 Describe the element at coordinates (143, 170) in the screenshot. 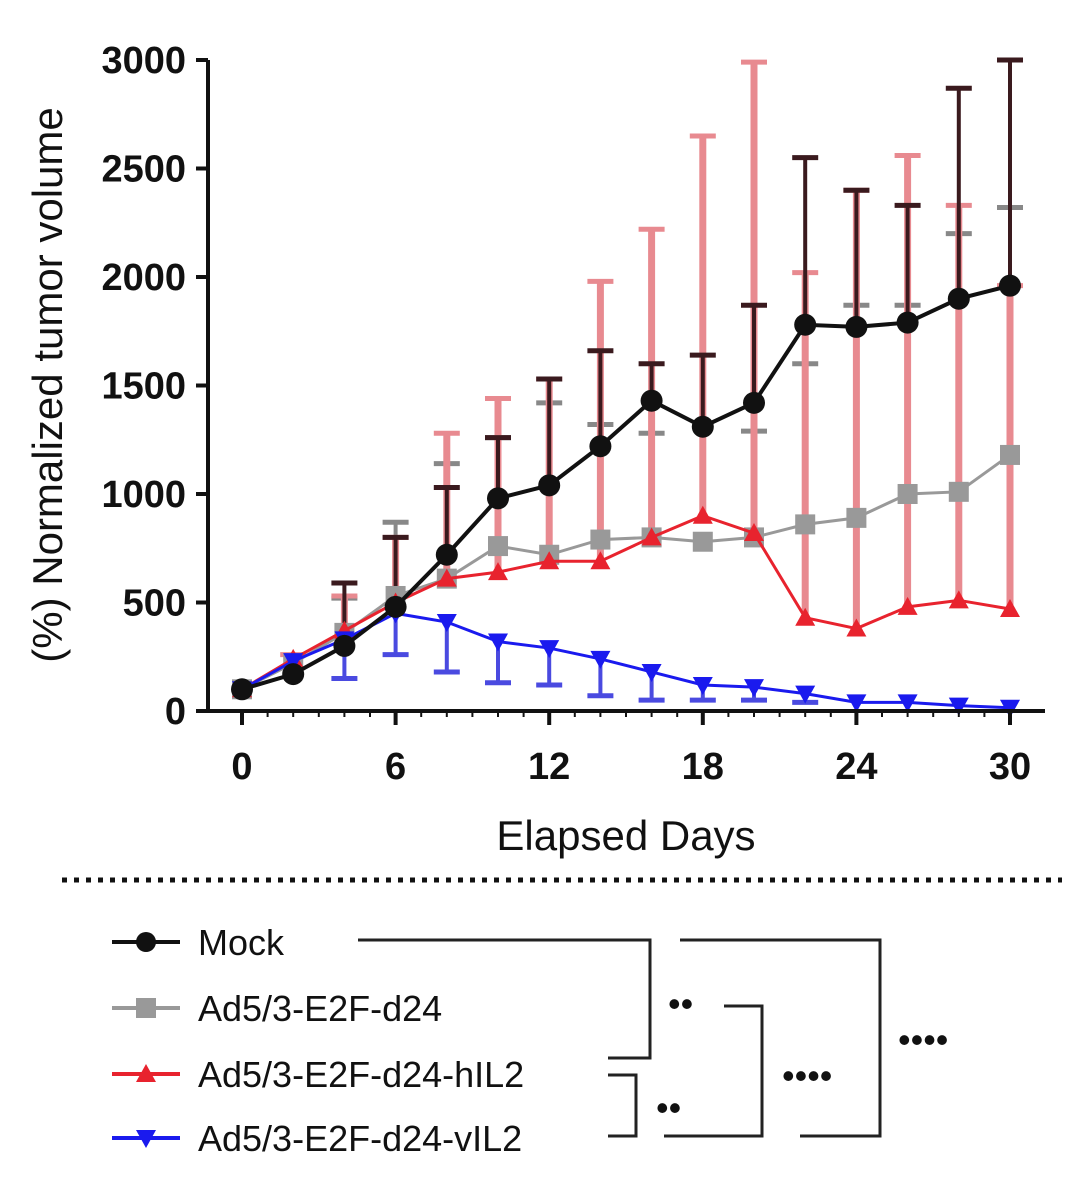

I see `y-tick-label: 2500` at that location.